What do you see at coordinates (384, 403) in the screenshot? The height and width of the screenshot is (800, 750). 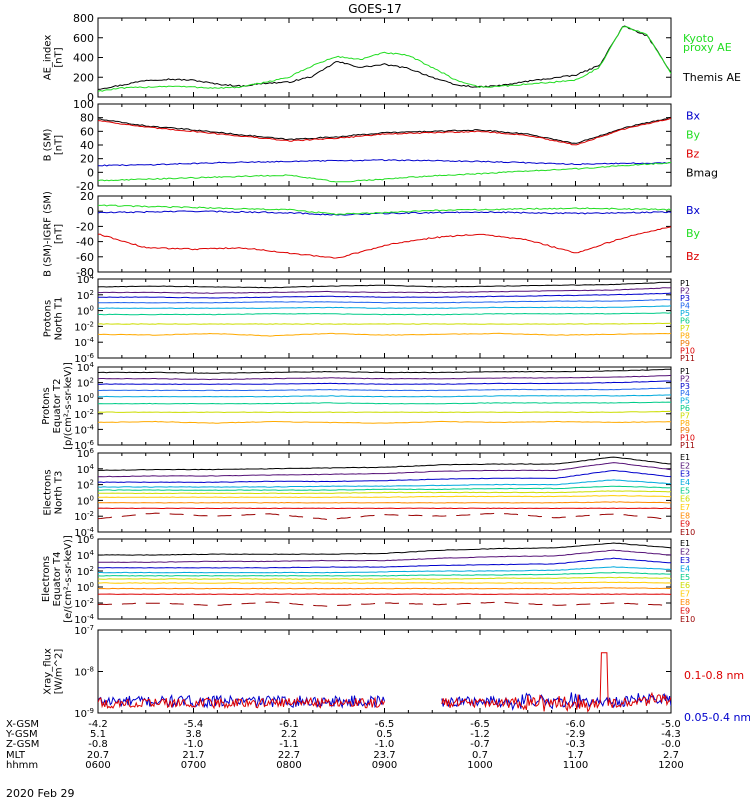 I see `series-p6` at bounding box center [384, 403].